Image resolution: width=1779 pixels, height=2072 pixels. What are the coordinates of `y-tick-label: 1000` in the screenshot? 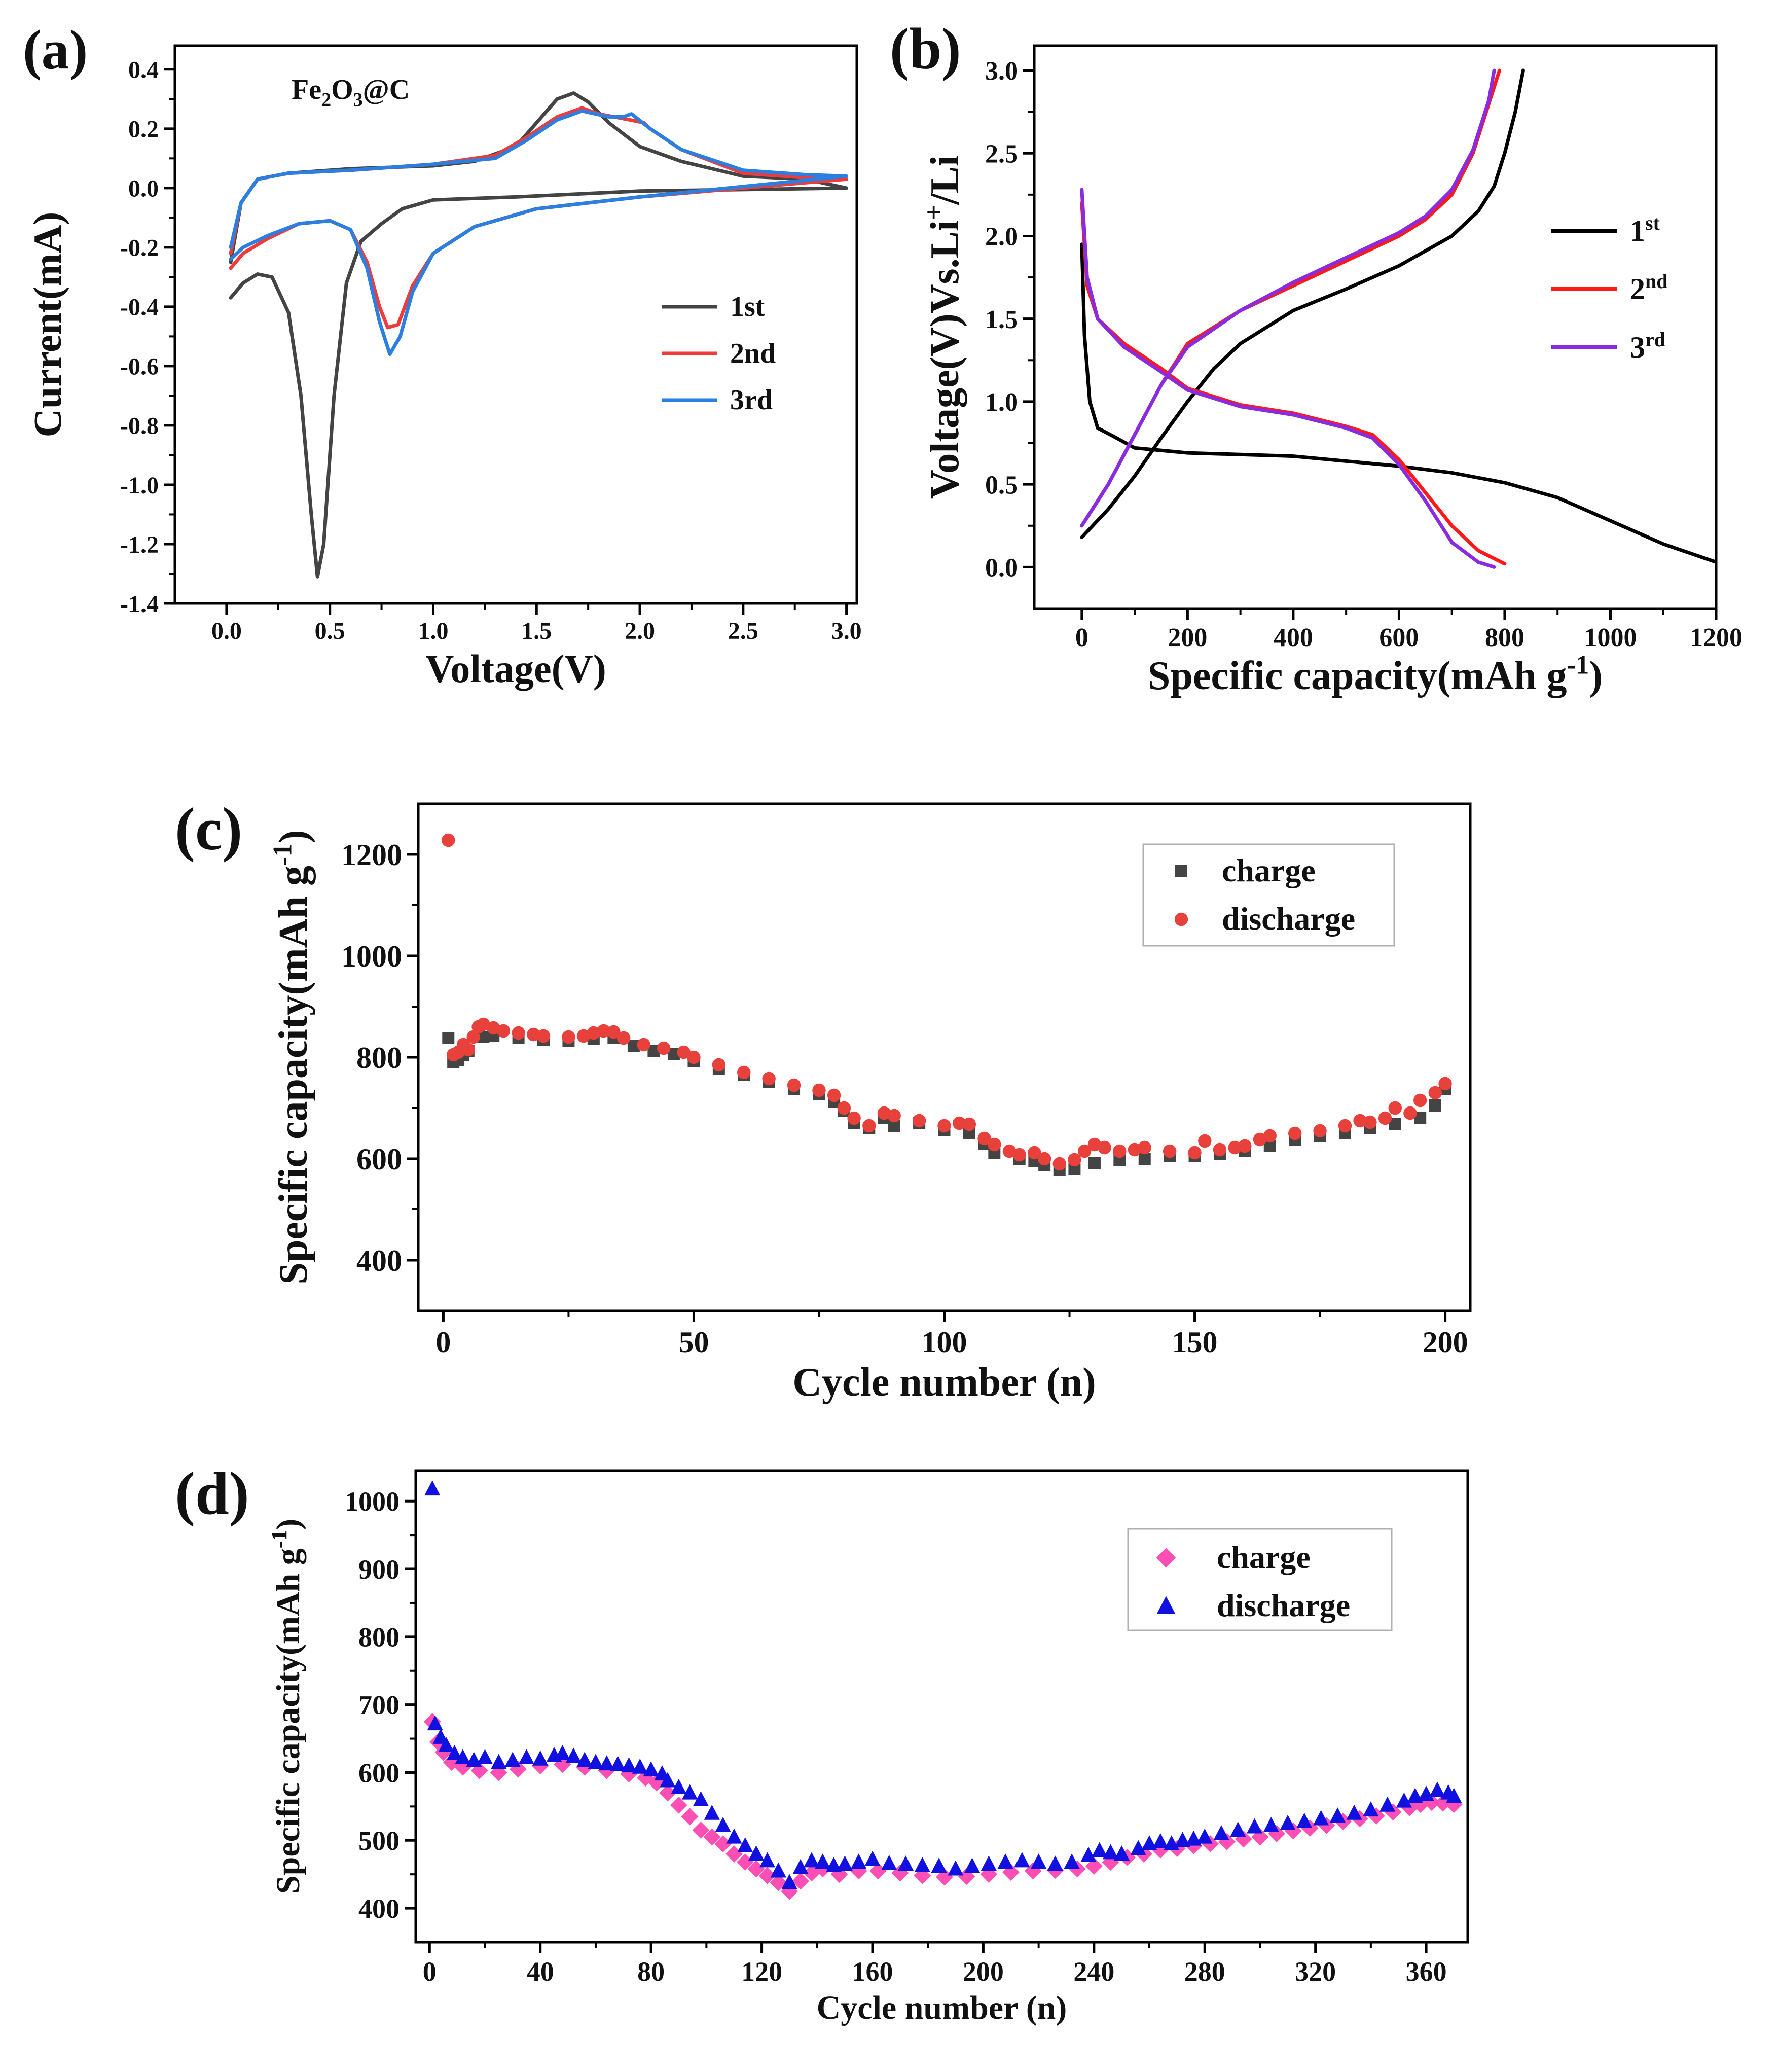 It's located at (372, 1501).